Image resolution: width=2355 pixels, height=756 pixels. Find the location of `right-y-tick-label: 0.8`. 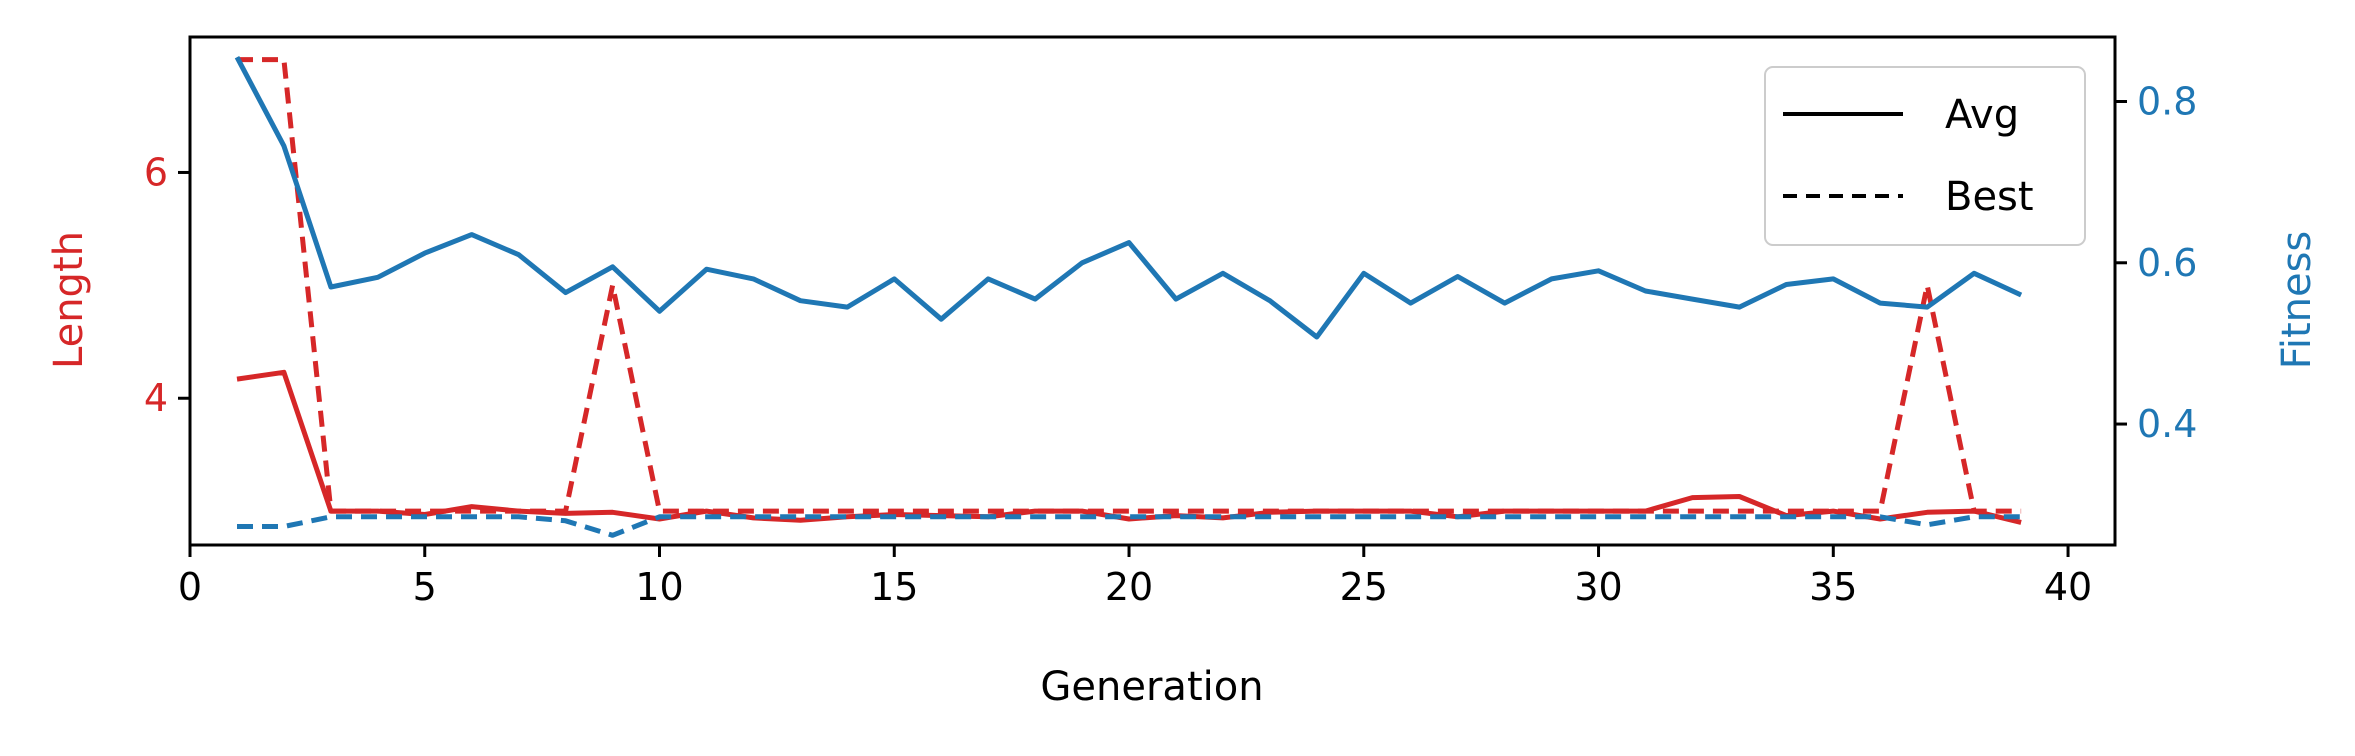

right-y-tick-label: 0.8 is located at coordinates (2167, 102).